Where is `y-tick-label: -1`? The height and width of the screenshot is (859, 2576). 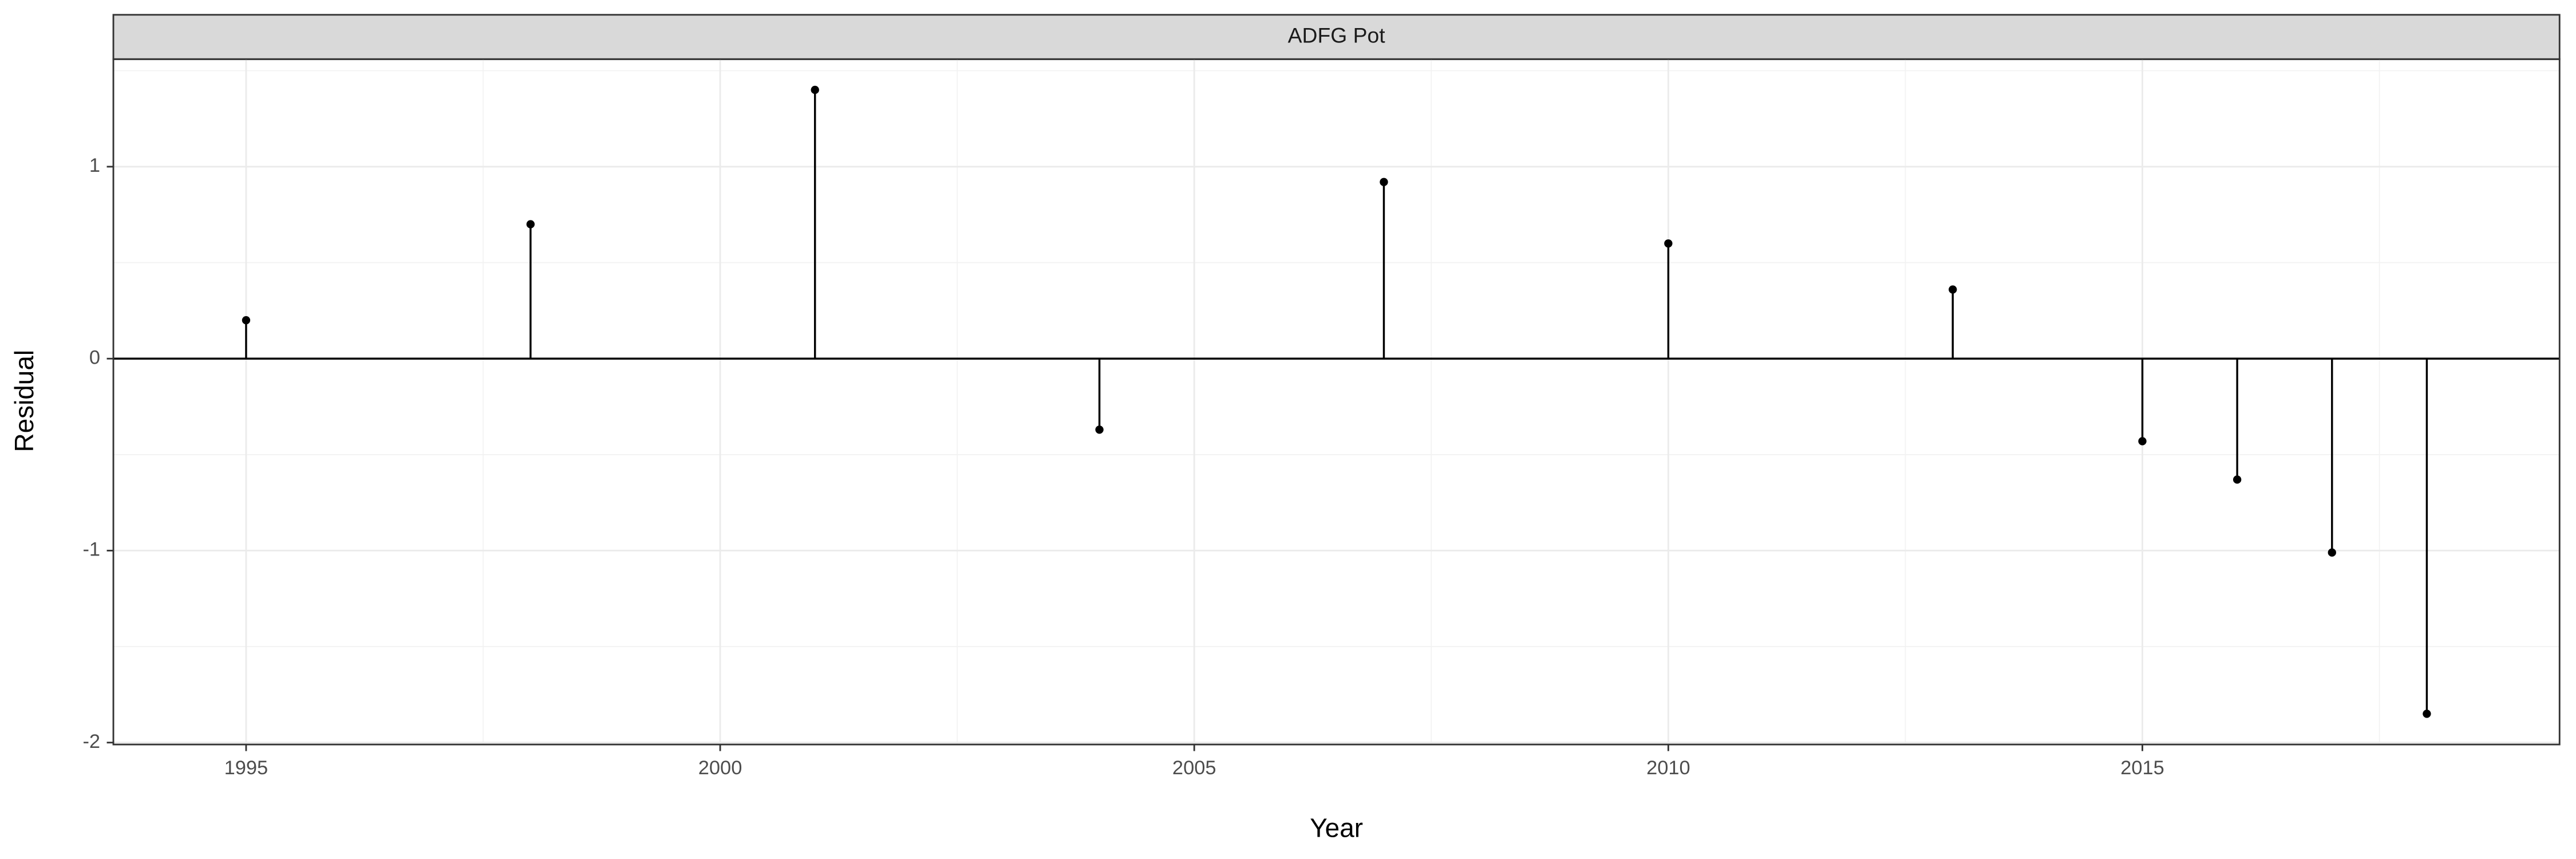 y-tick-label: -1 is located at coordinates (91, 550).